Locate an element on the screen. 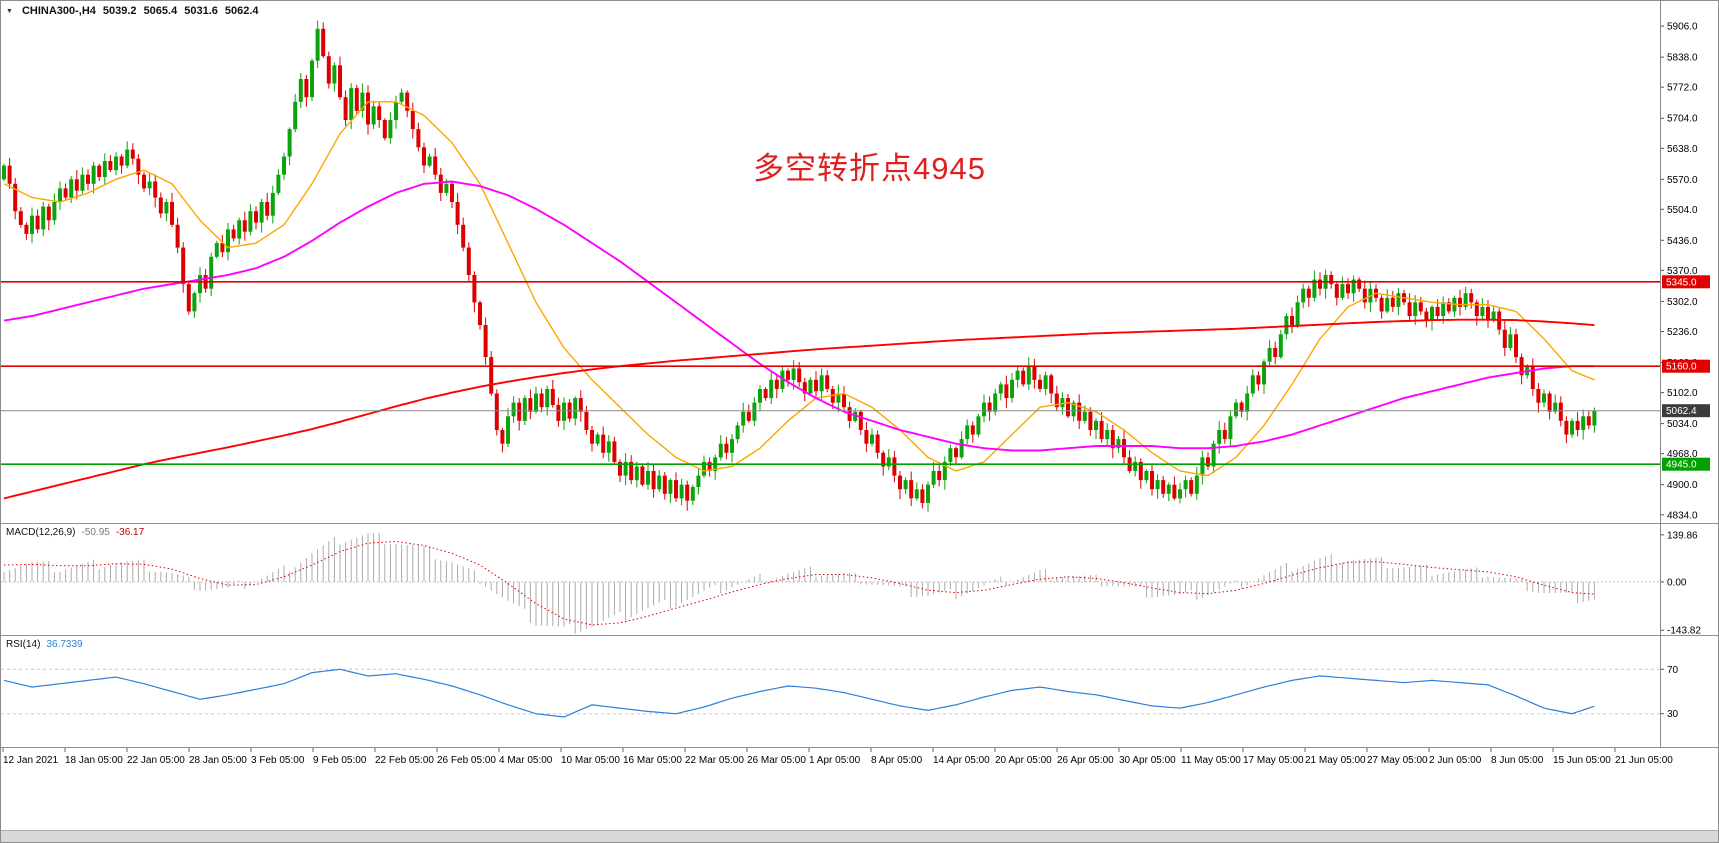 The image size is (1719, 843). ohlc-low-value: 5031.6 is located at coordinates (201, 11).